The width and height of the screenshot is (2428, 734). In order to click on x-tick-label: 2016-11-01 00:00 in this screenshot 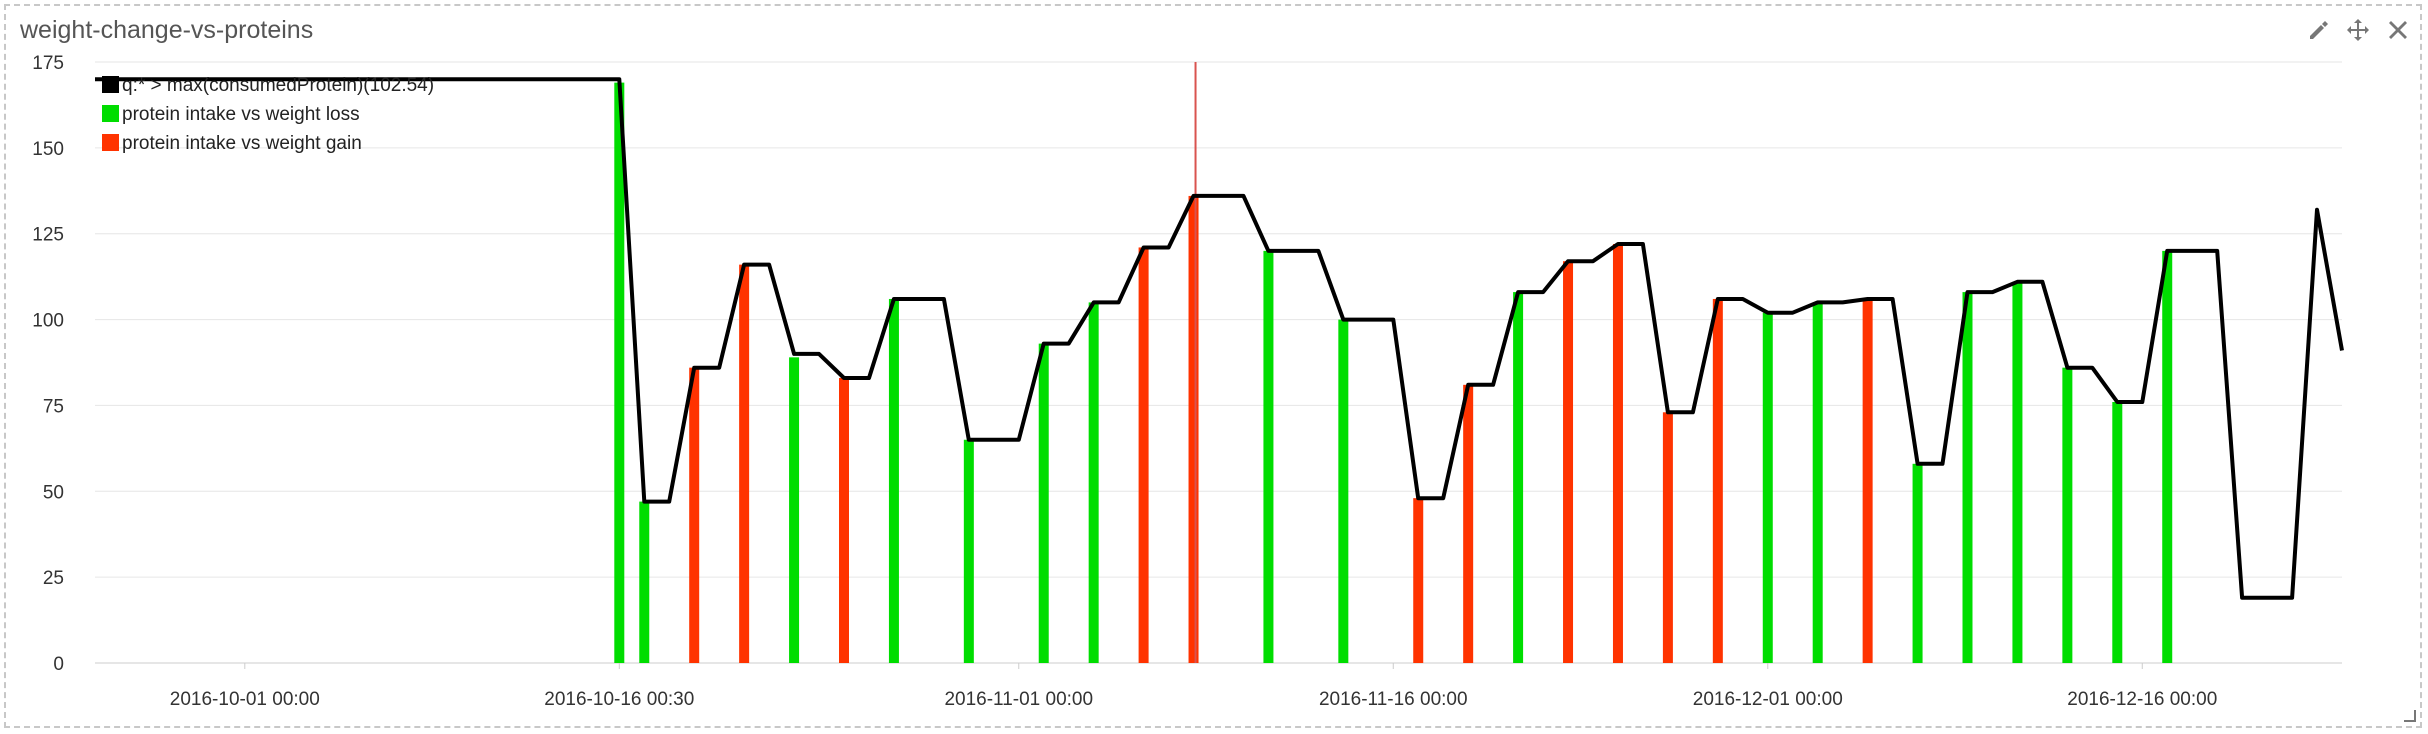, I will do `click(1018, 699)`.